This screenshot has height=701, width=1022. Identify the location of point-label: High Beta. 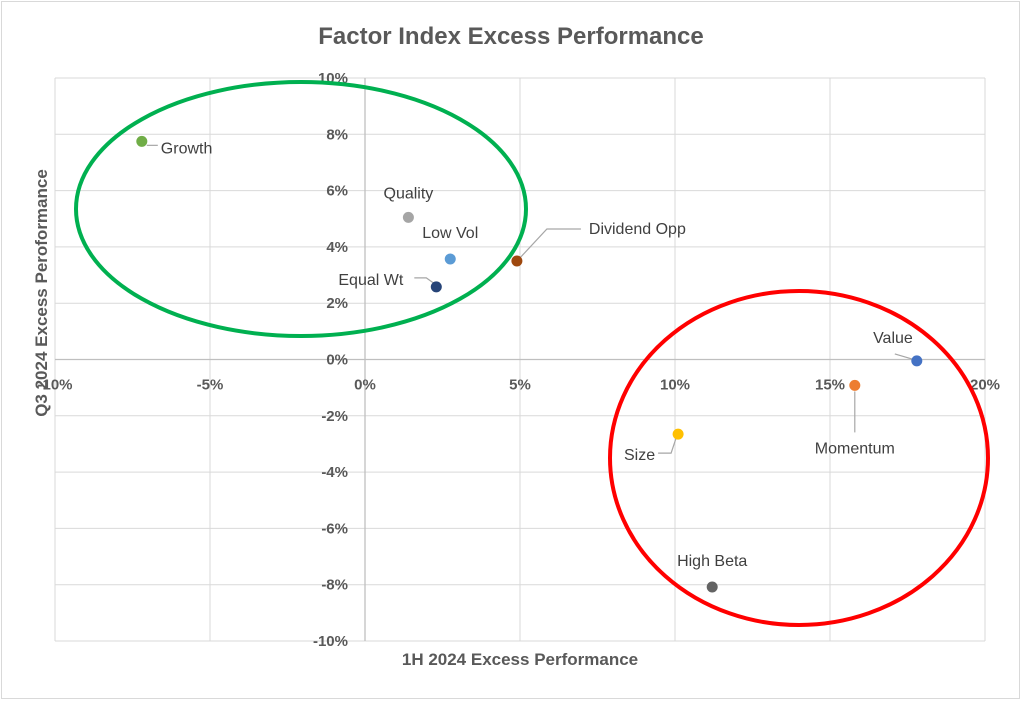
(712, 561).